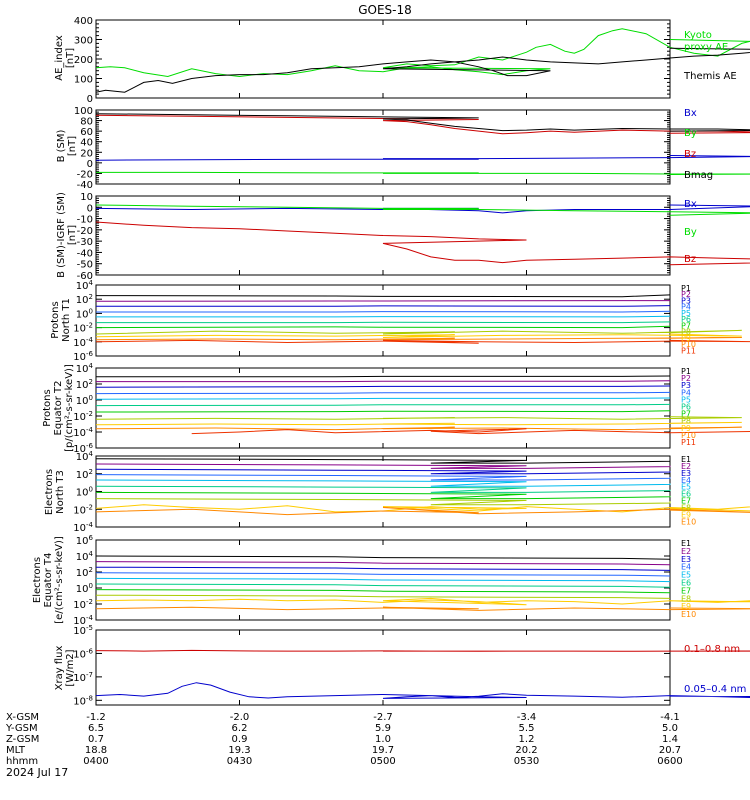 Image resolution: width=750 pixels, height=800 pixels. I want to click on series-p11, so click(470, 431).